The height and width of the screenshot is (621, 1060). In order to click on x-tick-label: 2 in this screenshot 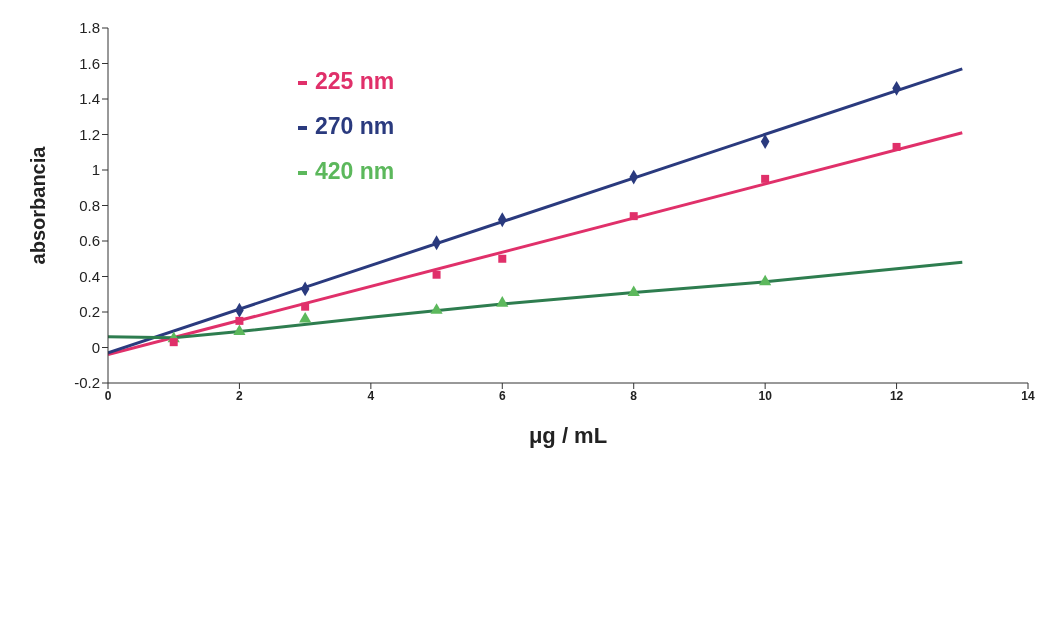, I will do `click(240, 395)`.